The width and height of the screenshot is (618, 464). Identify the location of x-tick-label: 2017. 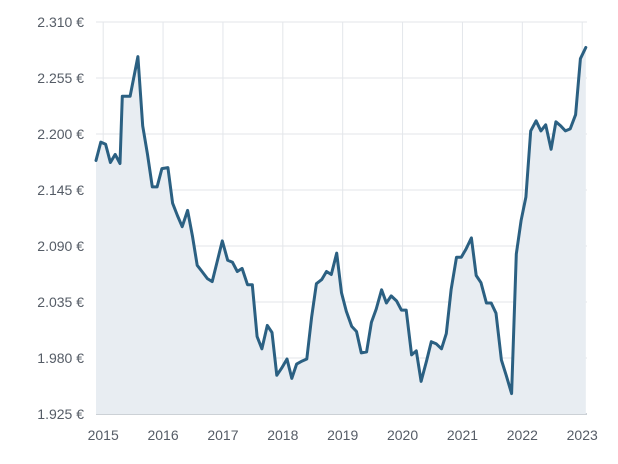
(222, 435).